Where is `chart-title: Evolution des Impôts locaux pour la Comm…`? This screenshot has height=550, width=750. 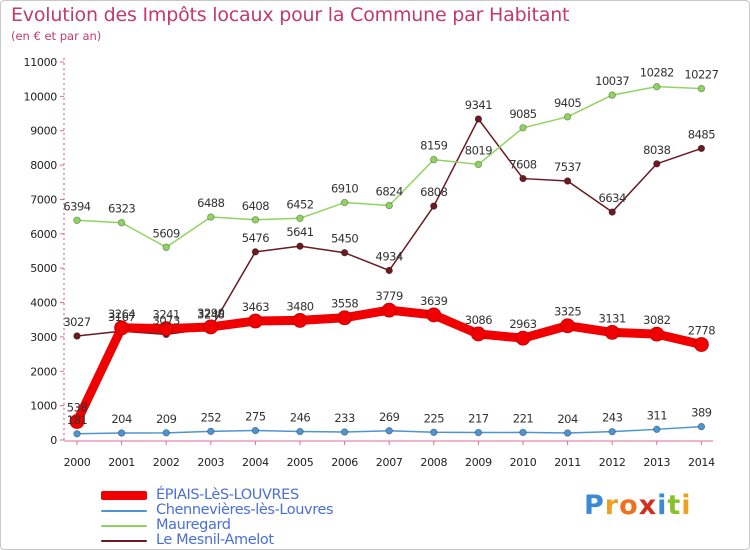 chart-title: Evolution des Impôts locaux pour la Comm… is located at coordinates (290, 15).